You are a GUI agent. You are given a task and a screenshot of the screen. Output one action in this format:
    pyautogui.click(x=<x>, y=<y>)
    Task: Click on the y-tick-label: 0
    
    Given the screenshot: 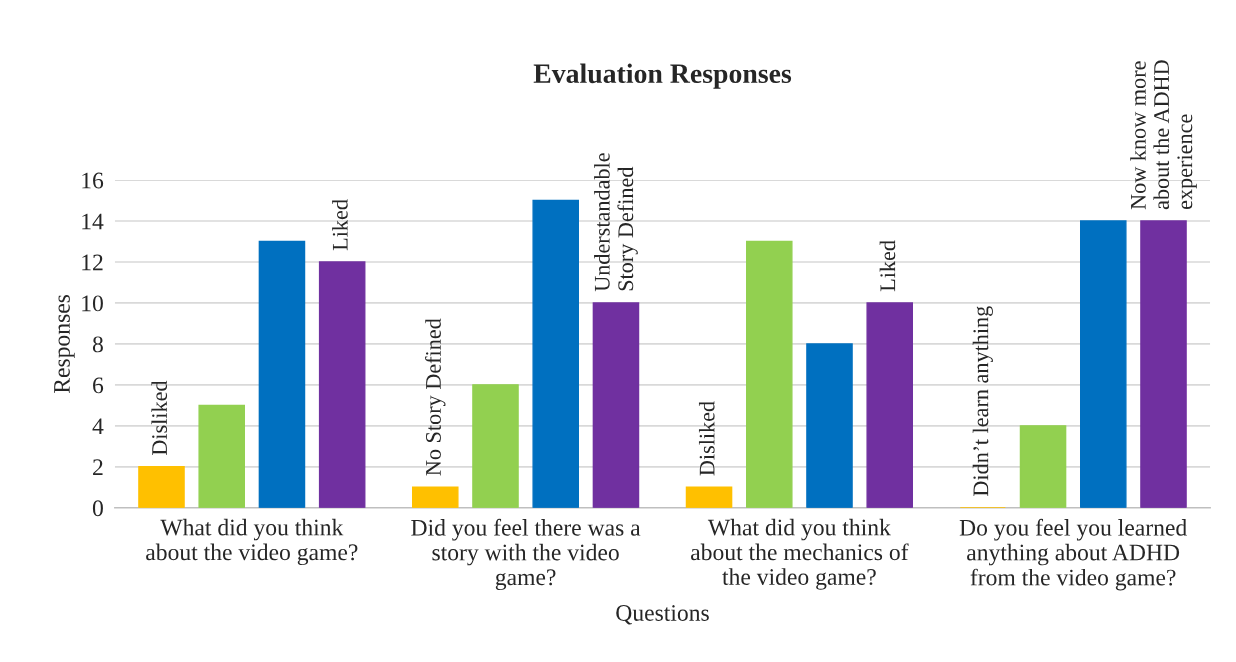 What is the action you would take?
    pyautogui.click(x=97, y=508)
    